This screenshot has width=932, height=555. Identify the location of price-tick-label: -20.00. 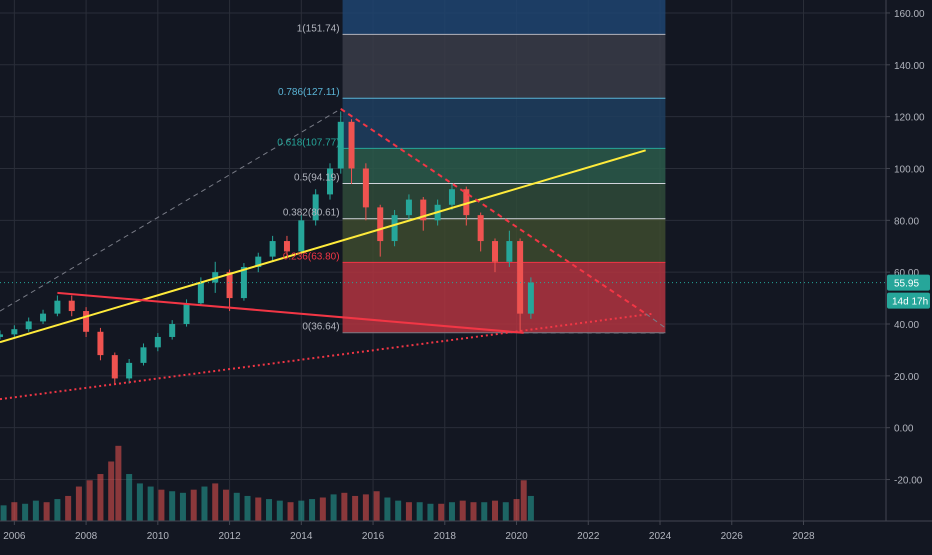
(908, 481).